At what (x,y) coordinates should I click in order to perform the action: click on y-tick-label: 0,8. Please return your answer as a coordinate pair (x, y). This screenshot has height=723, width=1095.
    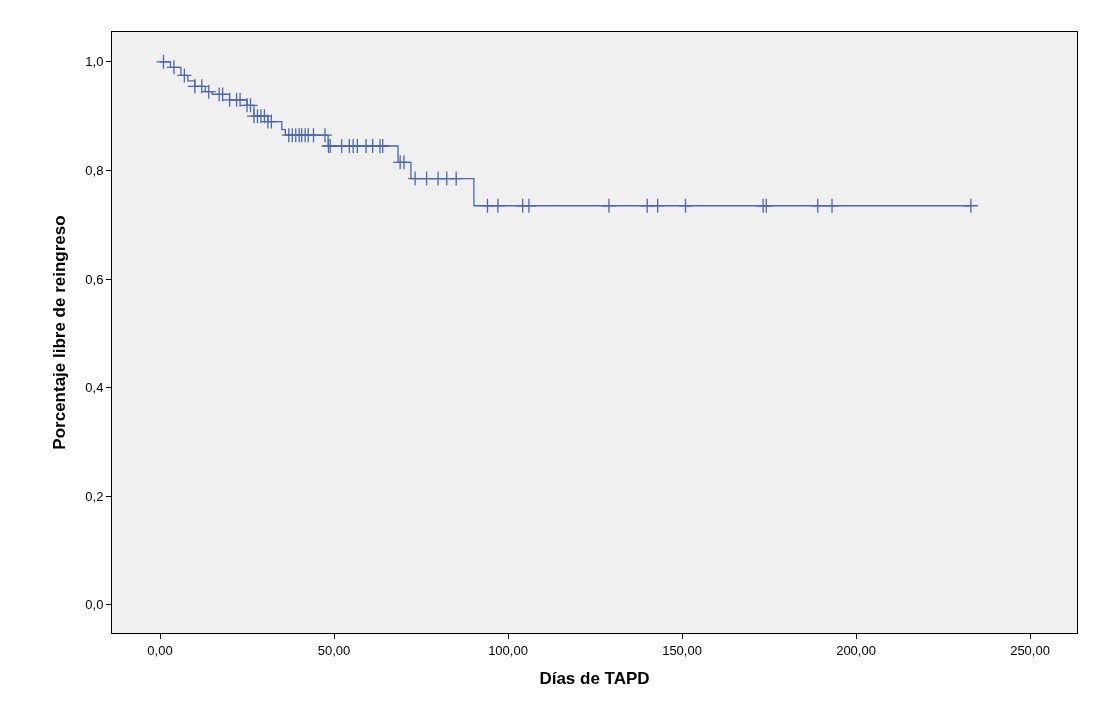
    Looking at the image, I should click on (94, 170).